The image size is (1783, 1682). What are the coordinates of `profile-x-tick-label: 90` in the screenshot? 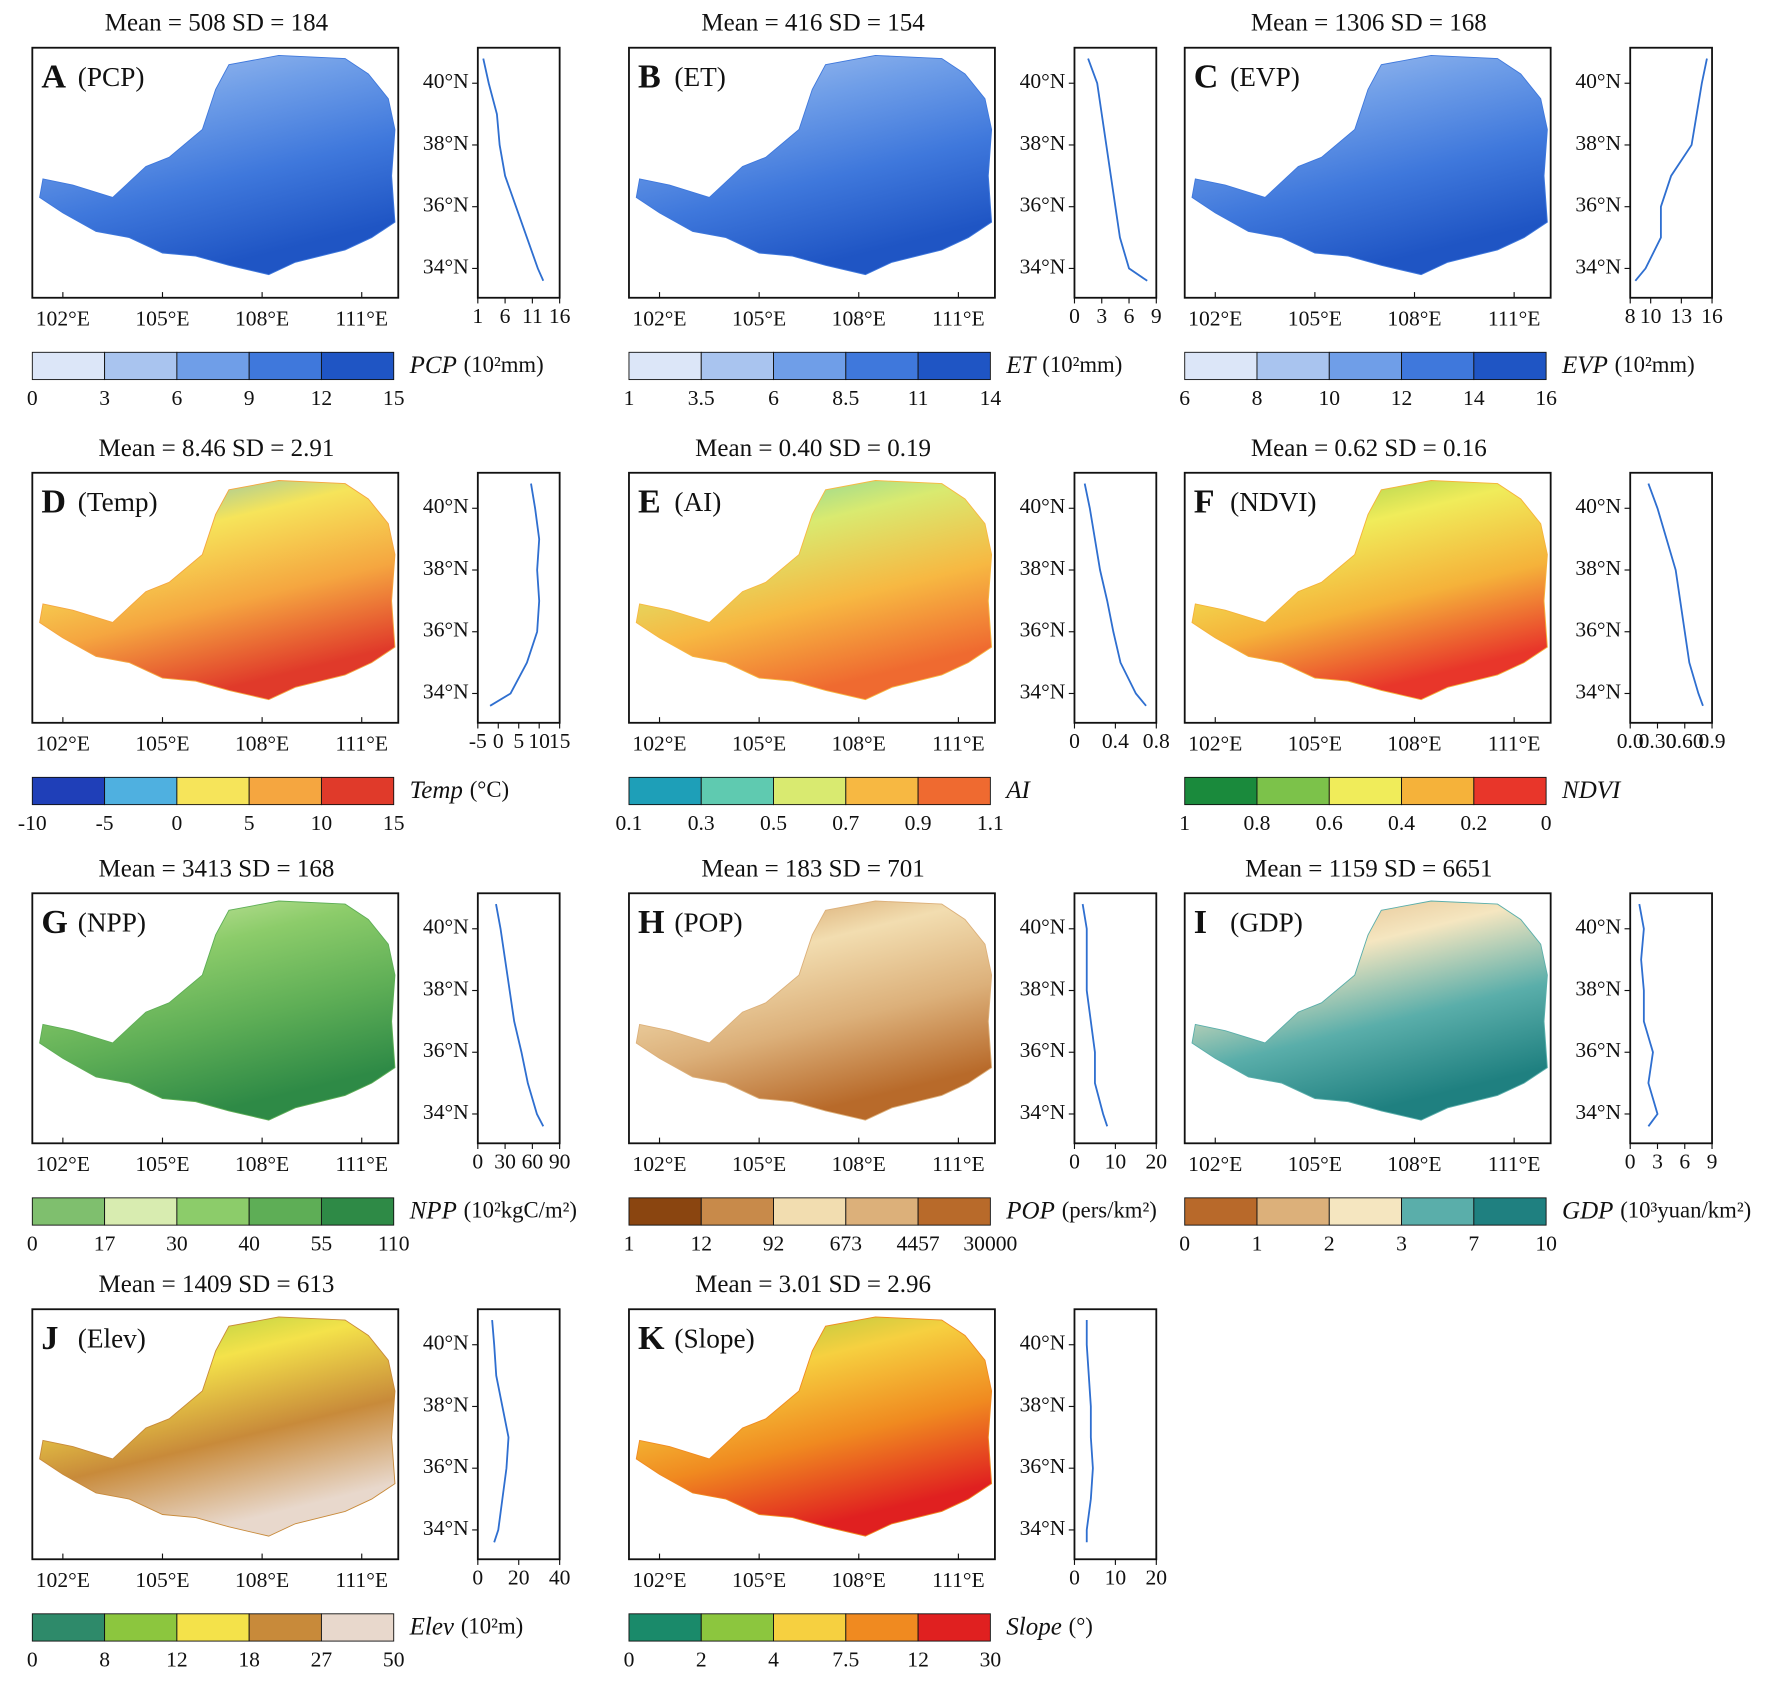 It's located at (560, 1162).